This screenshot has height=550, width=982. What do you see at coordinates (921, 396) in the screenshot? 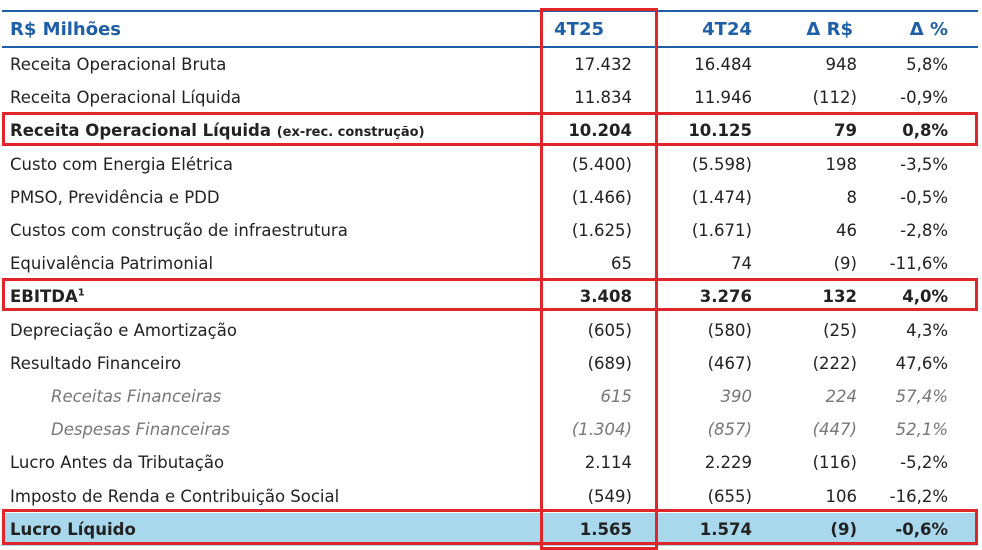
I see `value-delta-pct: 57,4%` at bounding box center [921, 396].